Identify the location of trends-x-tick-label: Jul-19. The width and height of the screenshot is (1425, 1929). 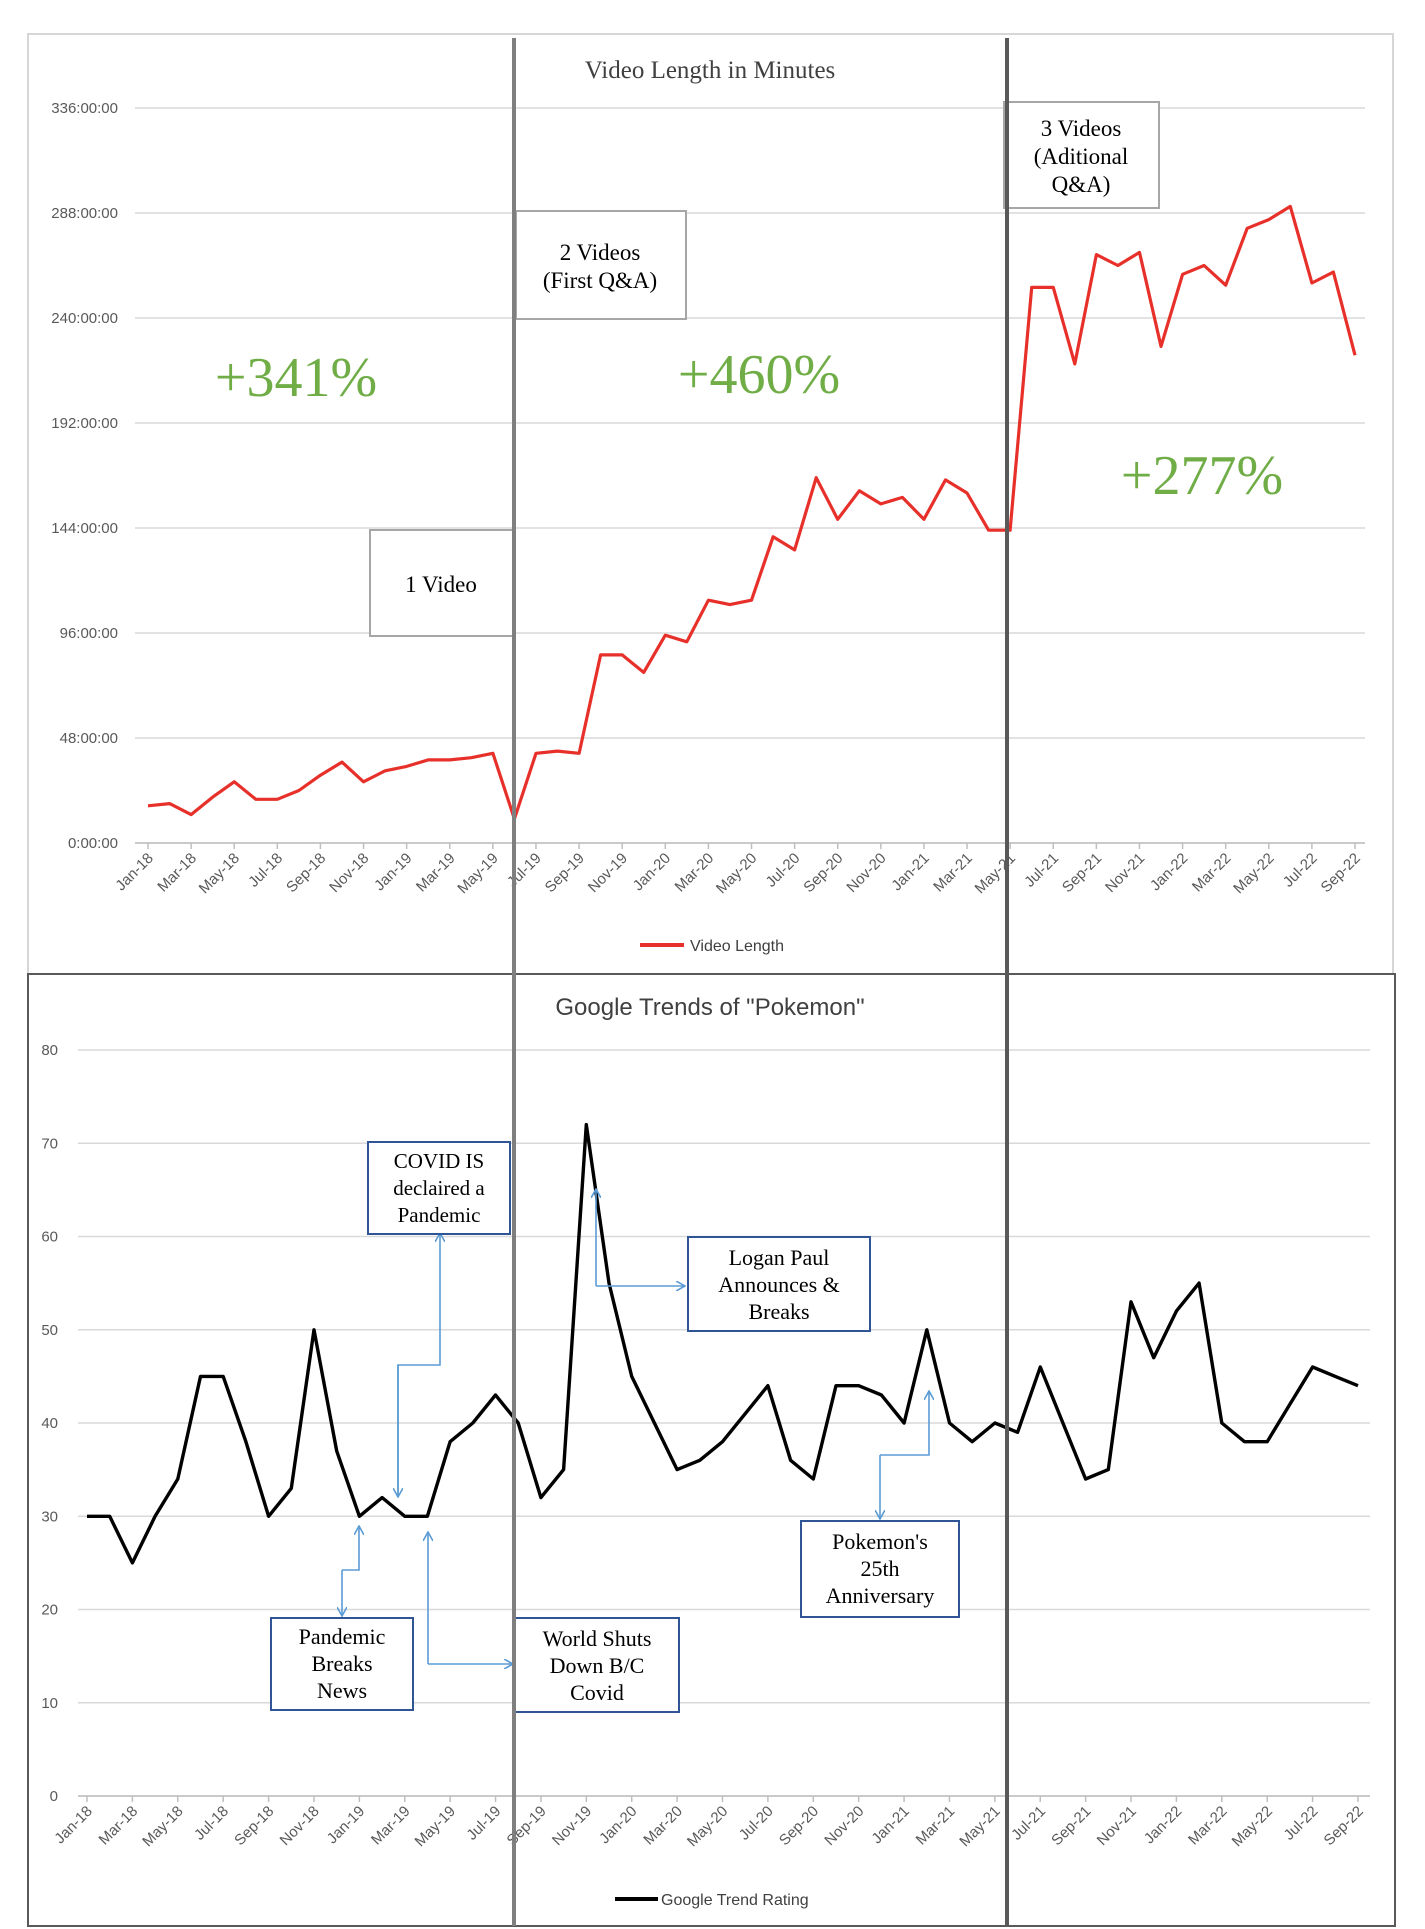
(483, 1823).